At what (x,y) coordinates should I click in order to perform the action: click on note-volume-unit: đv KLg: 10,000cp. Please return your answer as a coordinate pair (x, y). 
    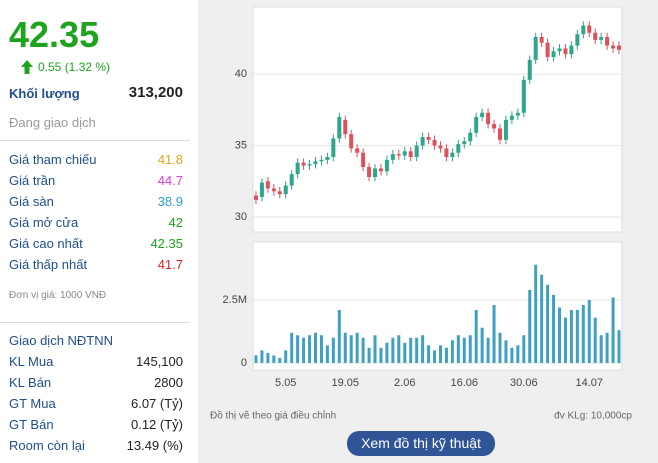
    Looking at the image, I should click on (593, 416).